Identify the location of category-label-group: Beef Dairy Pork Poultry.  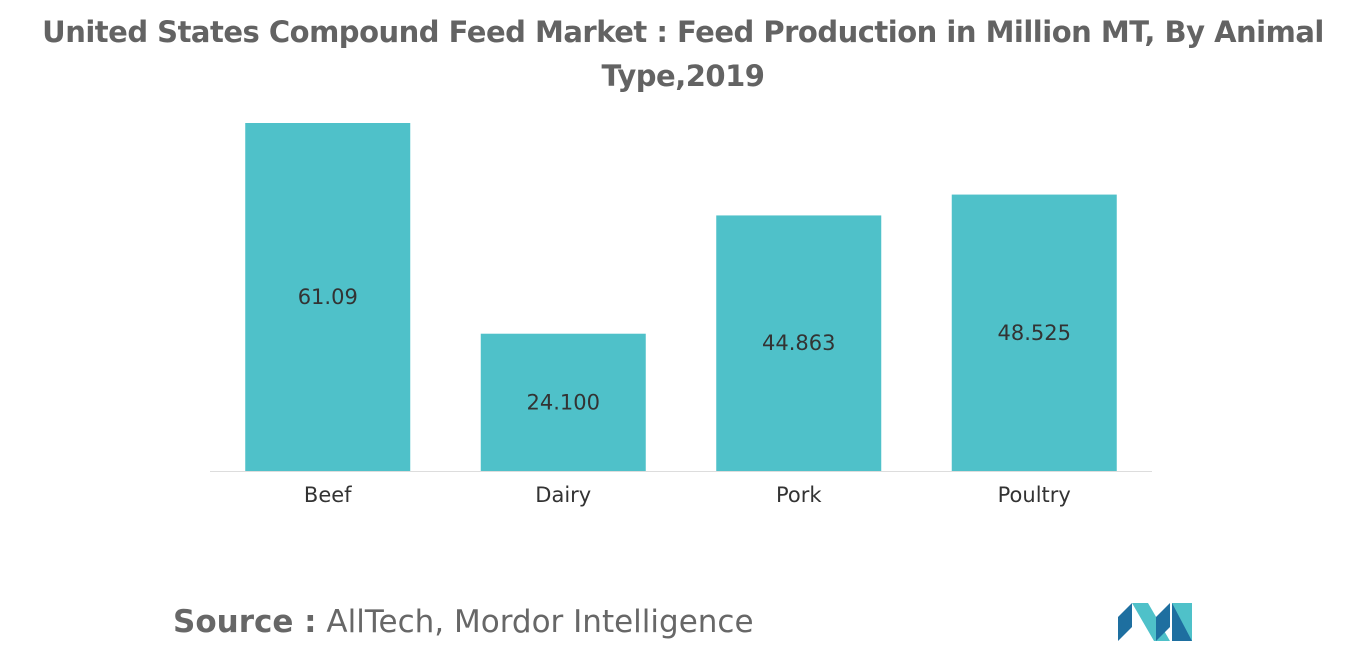
(687, 495).